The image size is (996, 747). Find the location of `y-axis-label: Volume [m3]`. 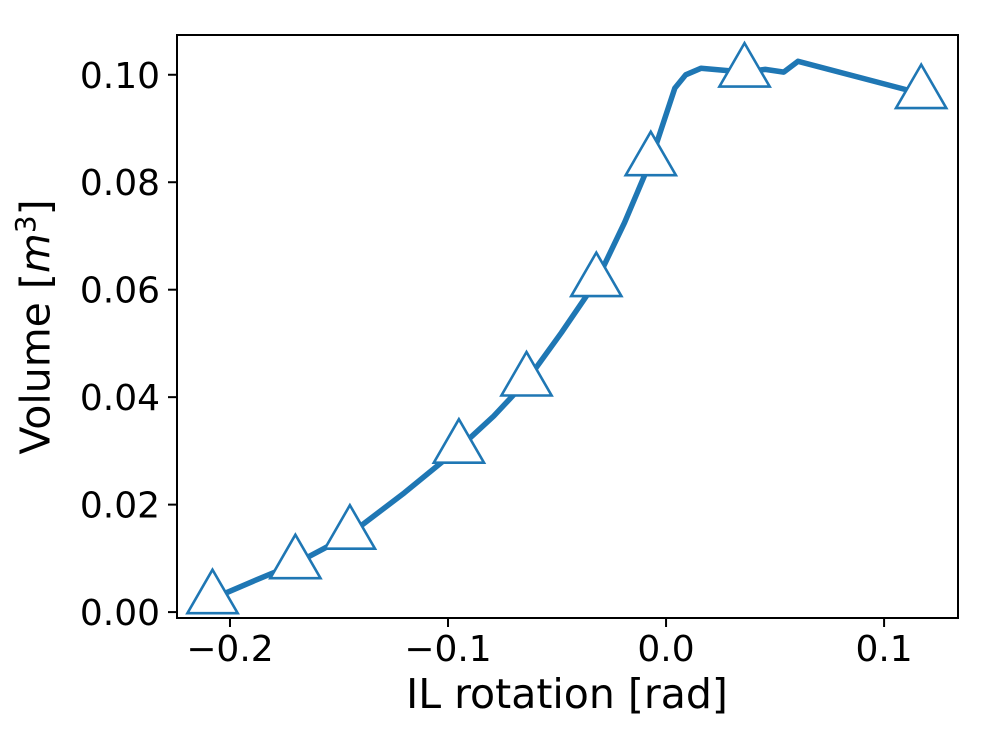

y-axis-label: Volume [m3] is located at coordinates (34, 327).